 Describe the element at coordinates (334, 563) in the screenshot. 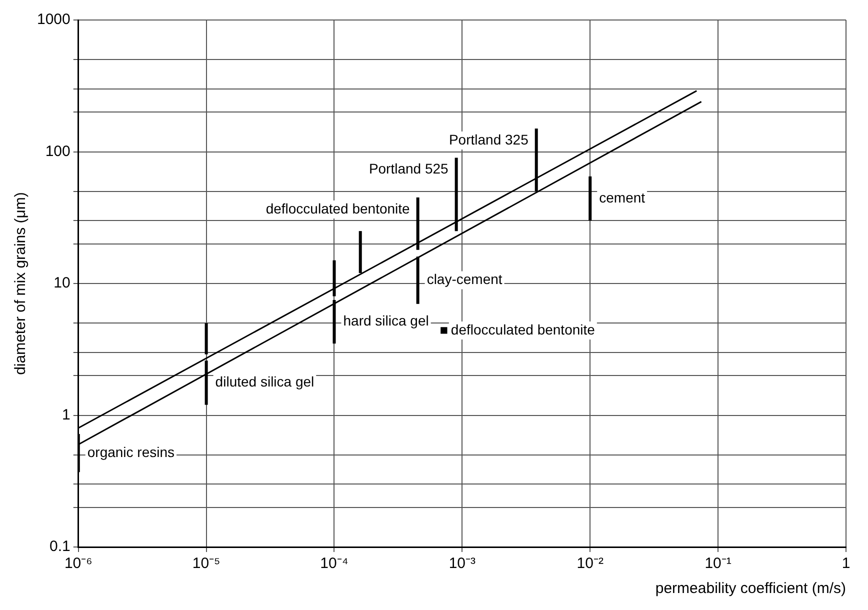

I see `x-tick-label: 10⁻⁴` at that location.